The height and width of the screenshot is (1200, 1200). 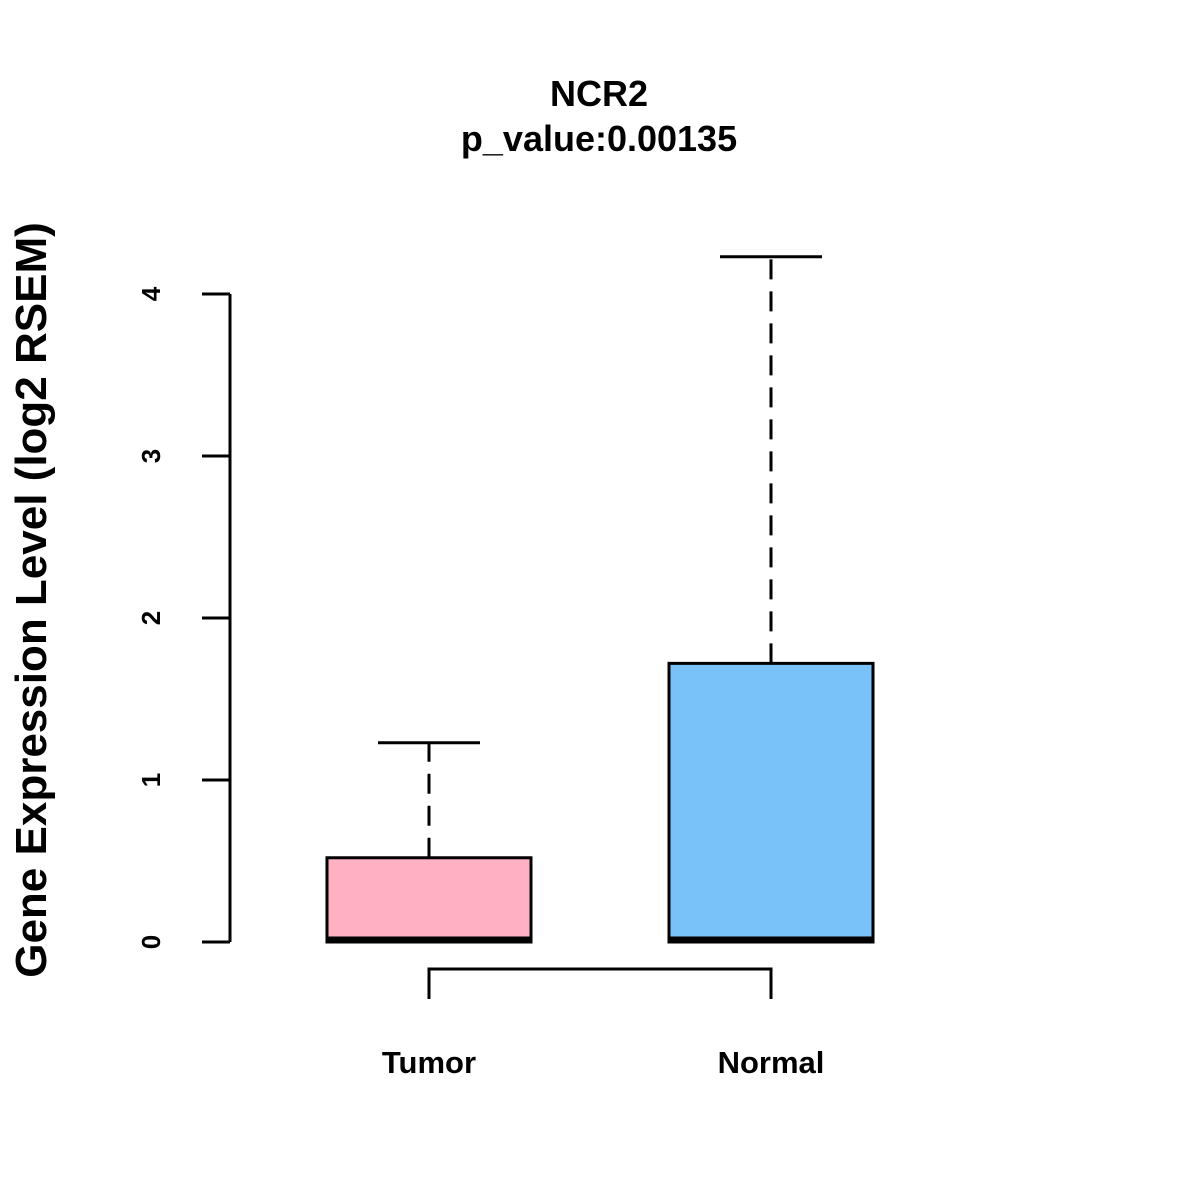 I want to click on box-body-tumor, so click(x=429, y=900).